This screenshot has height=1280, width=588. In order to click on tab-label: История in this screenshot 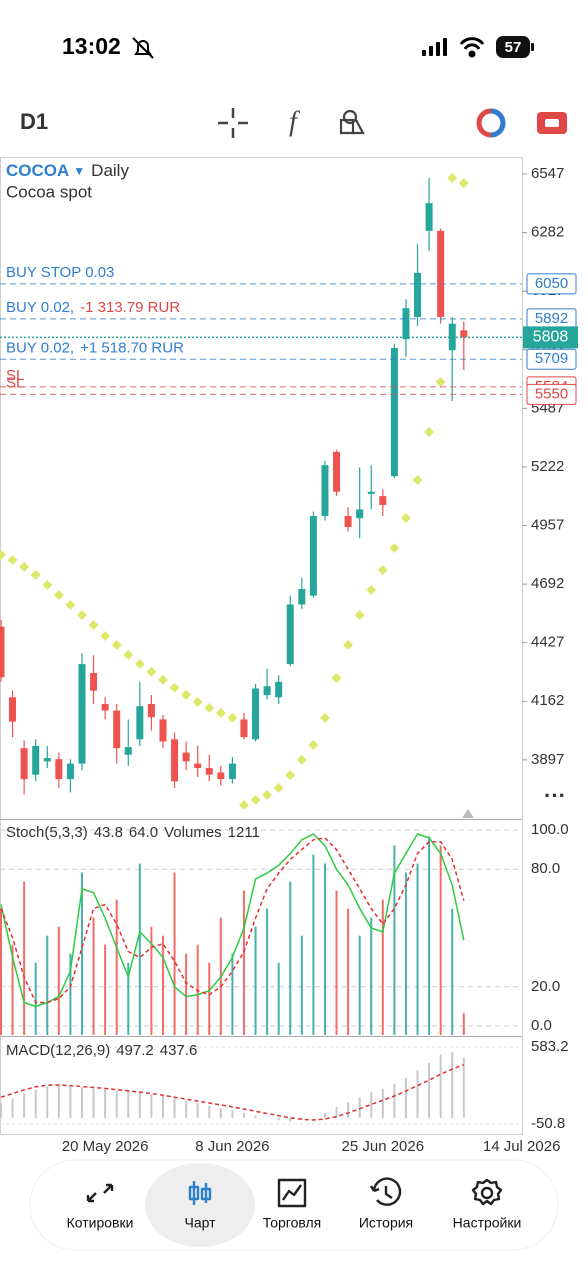, I will do `click(386, 1223)`.